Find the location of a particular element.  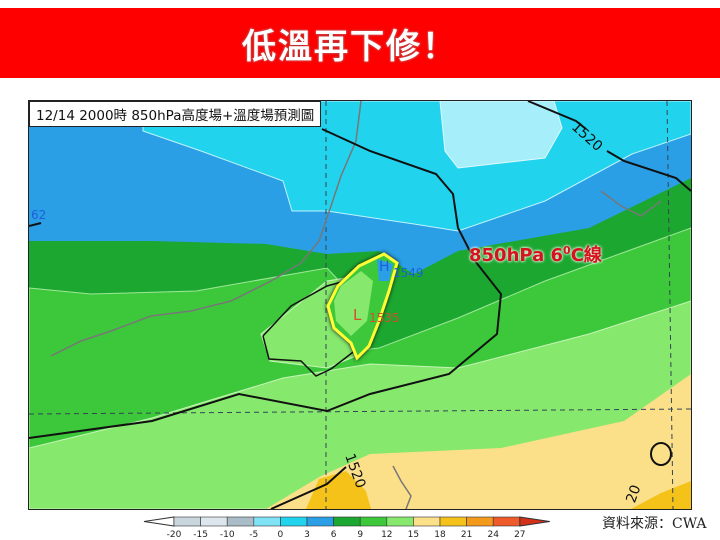

colorbar-tick-label: 15 is located at coordinates (413, 534).